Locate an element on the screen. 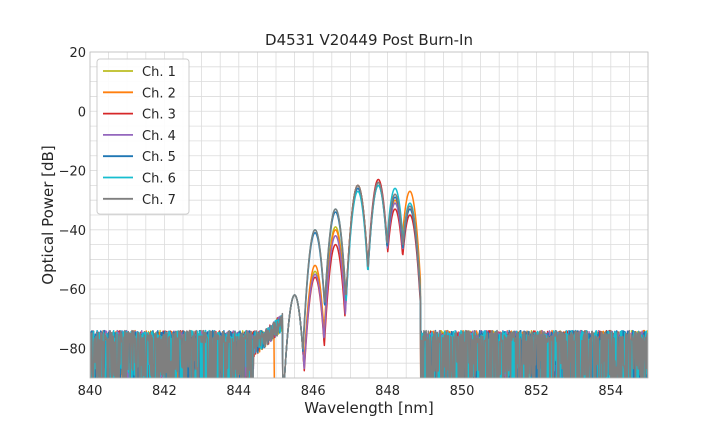  x-tick-label: 852 is located at coordinates (536, 391).